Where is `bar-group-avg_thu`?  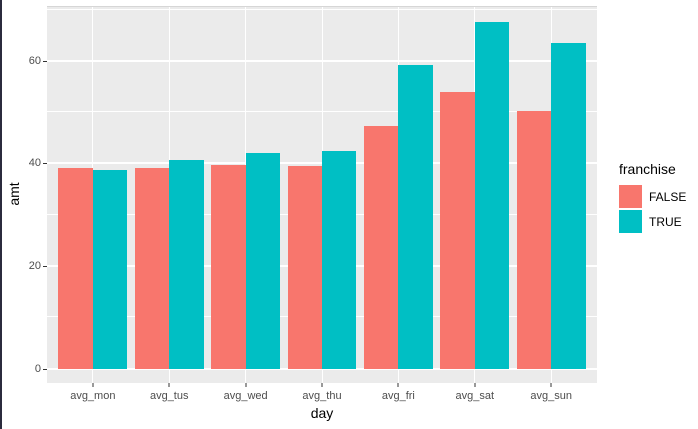 bar-group-avg_thu is located at coordinates (322, 187).